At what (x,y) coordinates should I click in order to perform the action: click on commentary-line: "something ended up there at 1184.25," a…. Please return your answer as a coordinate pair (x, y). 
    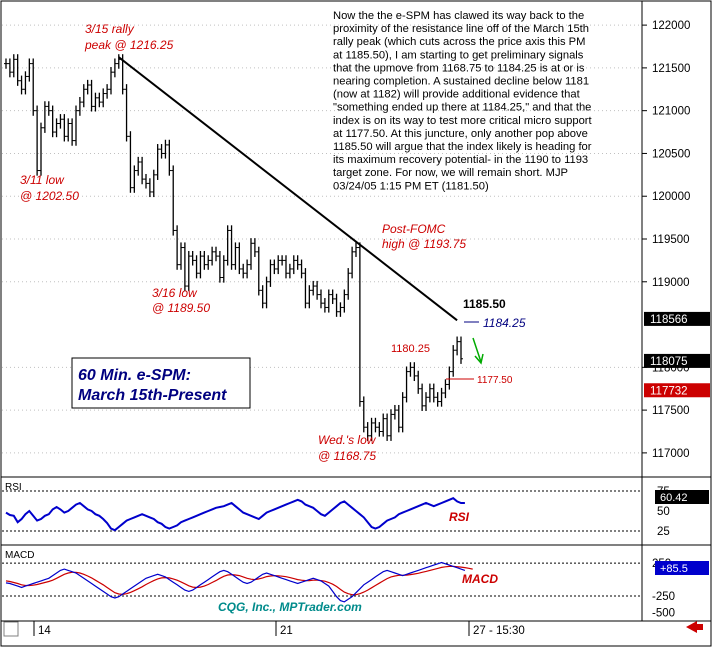
    Looking at the image, I should click on (462, 108).